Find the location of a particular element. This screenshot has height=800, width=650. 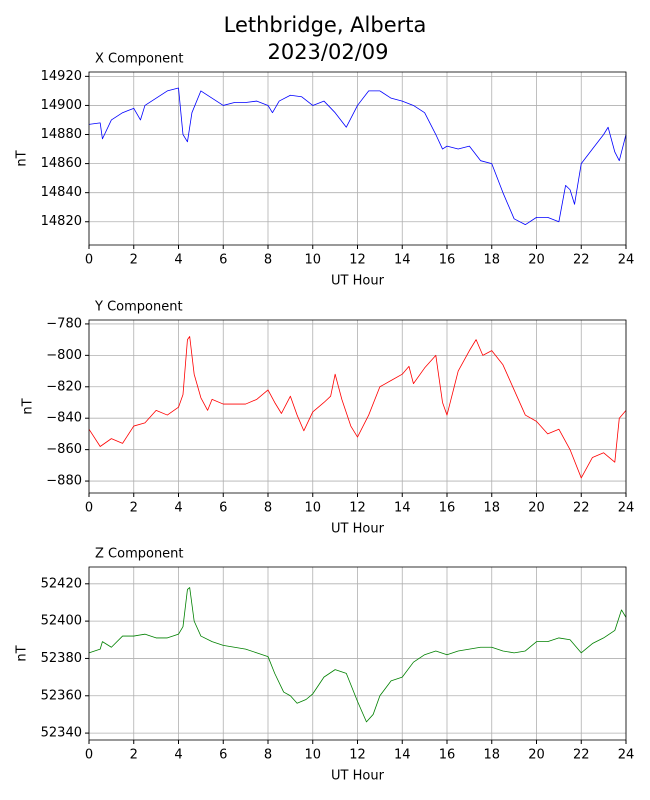

y-tick-label: 14920 is located at coordinates (61, 76).